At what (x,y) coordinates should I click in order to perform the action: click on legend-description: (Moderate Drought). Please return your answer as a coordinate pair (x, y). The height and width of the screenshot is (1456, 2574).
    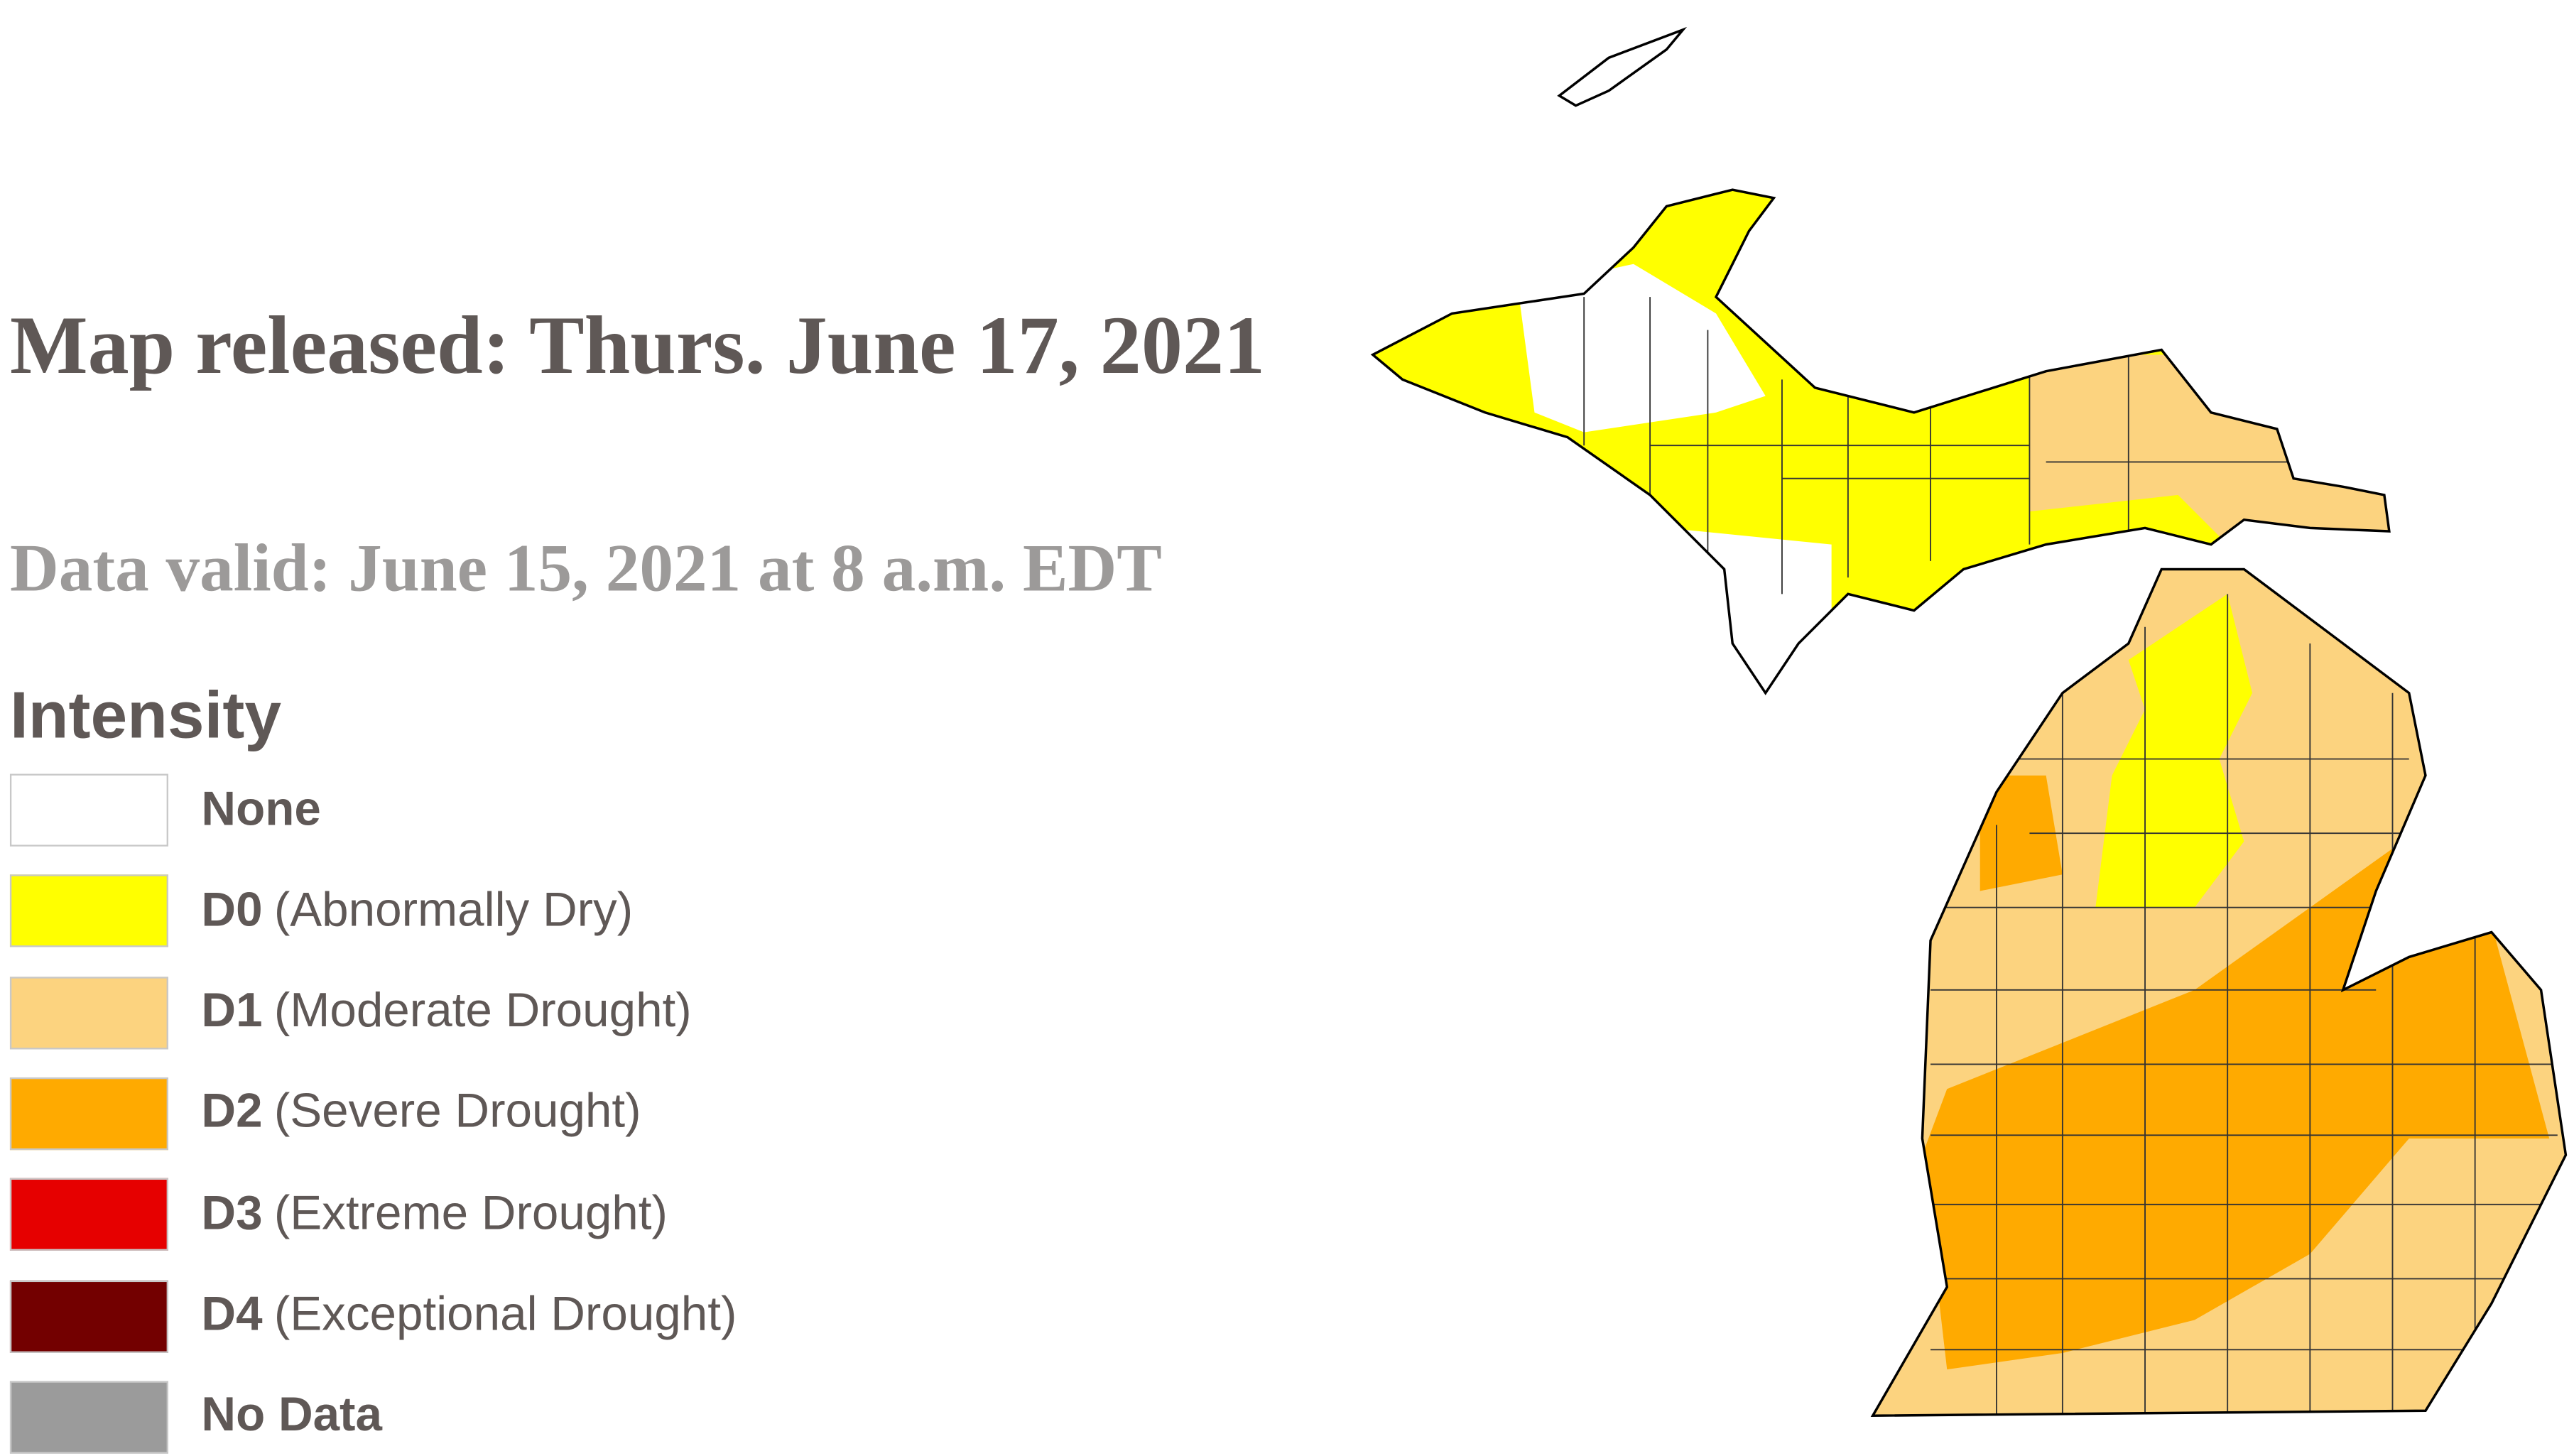
    Looking at the image, I should click on (483, 1012).